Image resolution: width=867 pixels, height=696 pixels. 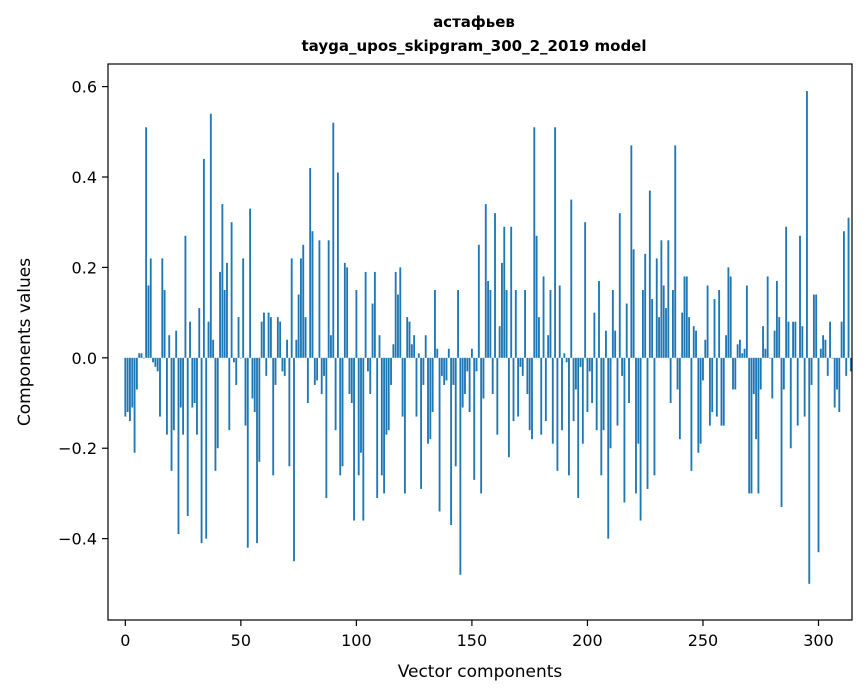 What do you see at coordinates (587, 640) in the screenshot?
I see `x-tick-label-200: 200` at bounding box center [587, 640].